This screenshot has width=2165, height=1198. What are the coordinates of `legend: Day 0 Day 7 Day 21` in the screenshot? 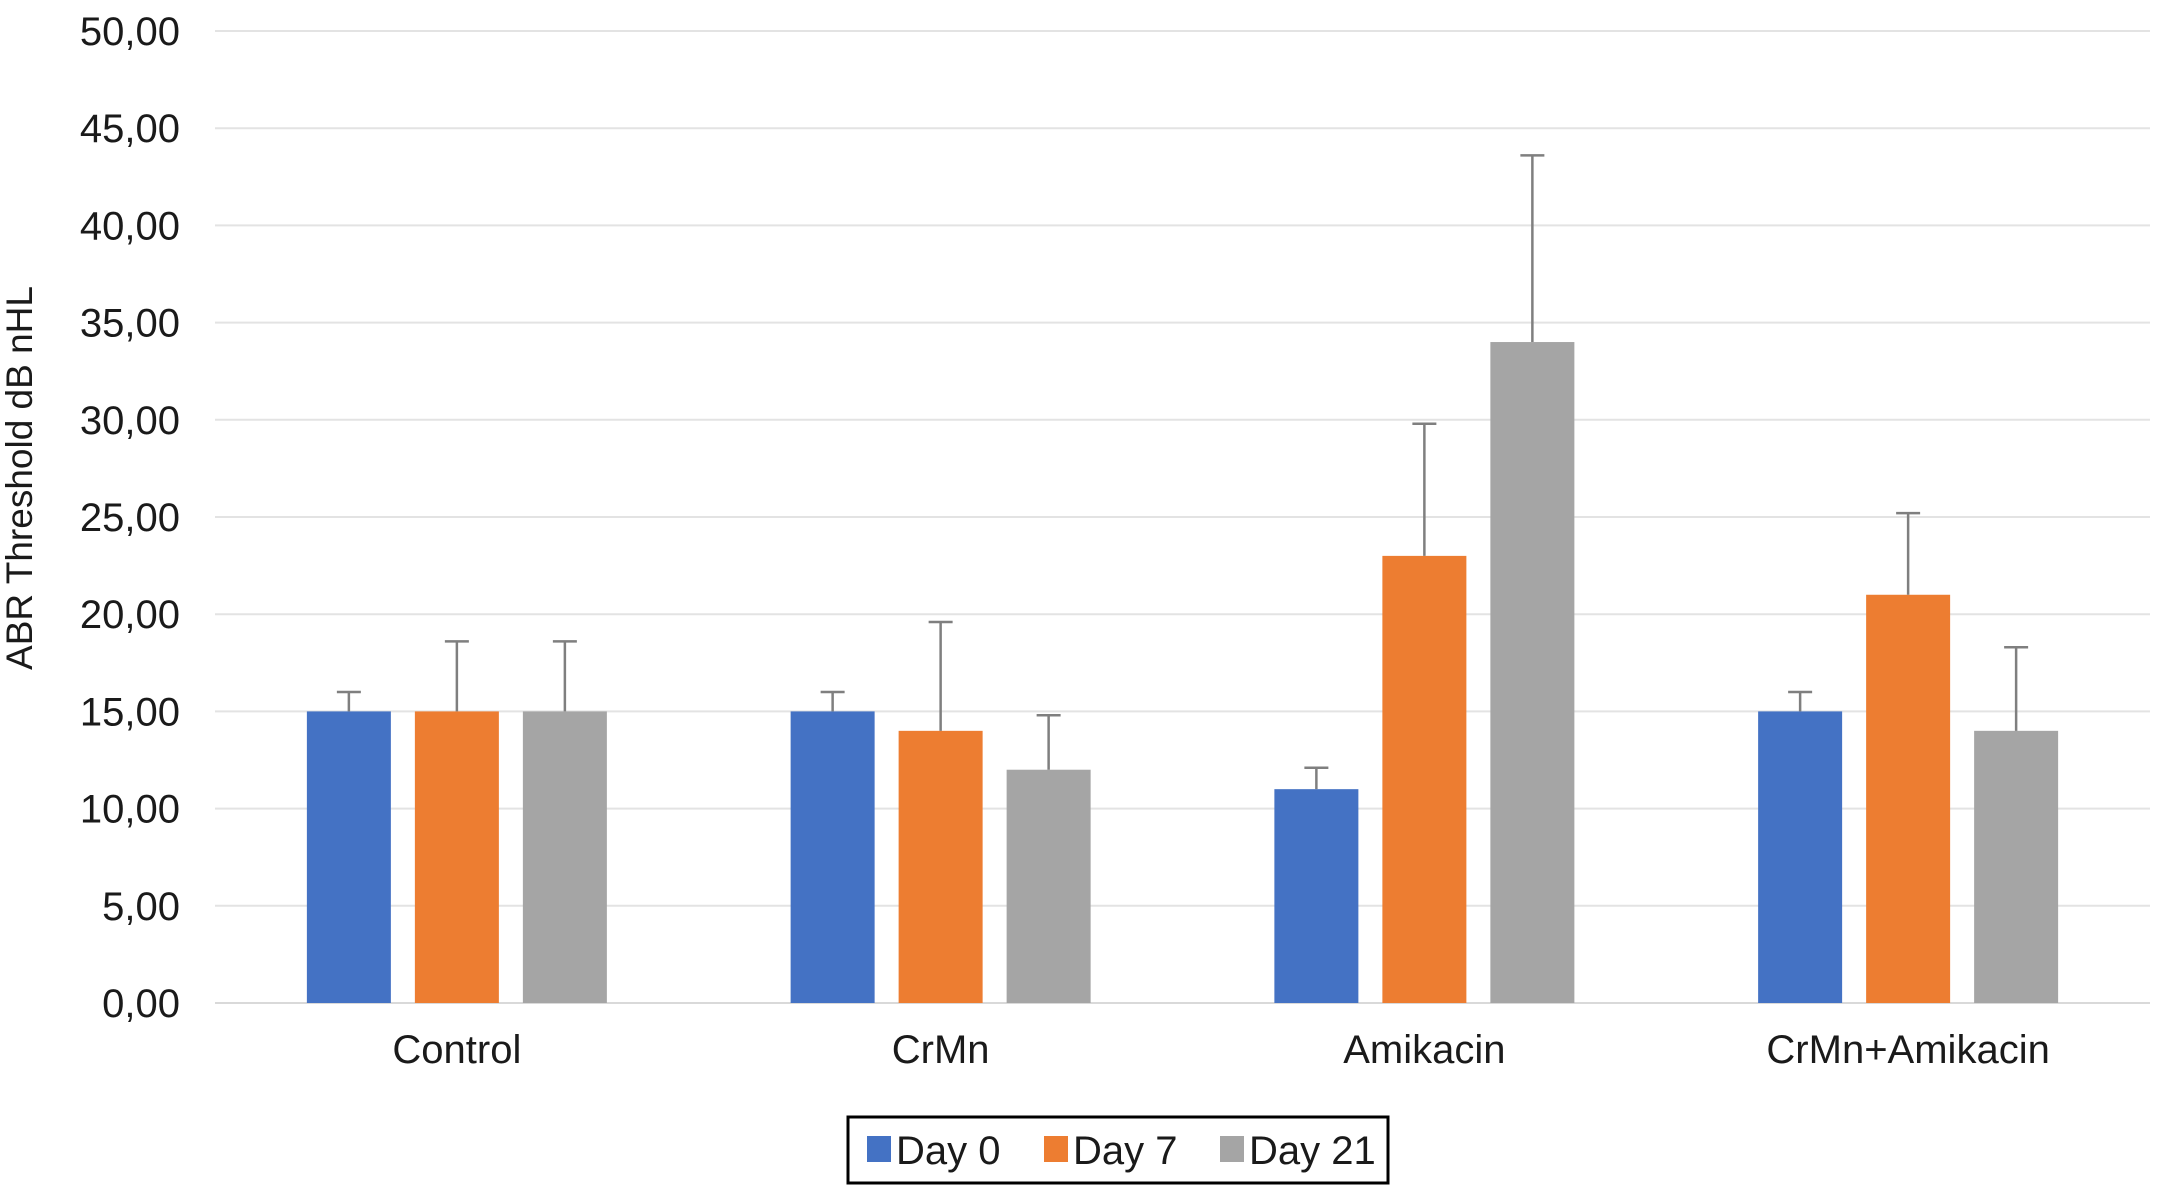 It's located at (1118, 1150).